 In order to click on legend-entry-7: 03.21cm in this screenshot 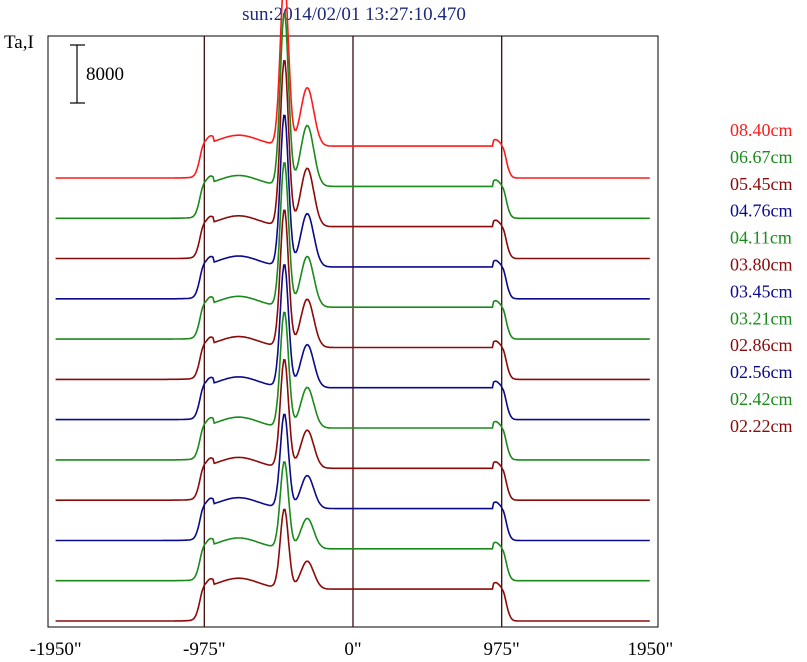, I will do `click(761, 318)`.